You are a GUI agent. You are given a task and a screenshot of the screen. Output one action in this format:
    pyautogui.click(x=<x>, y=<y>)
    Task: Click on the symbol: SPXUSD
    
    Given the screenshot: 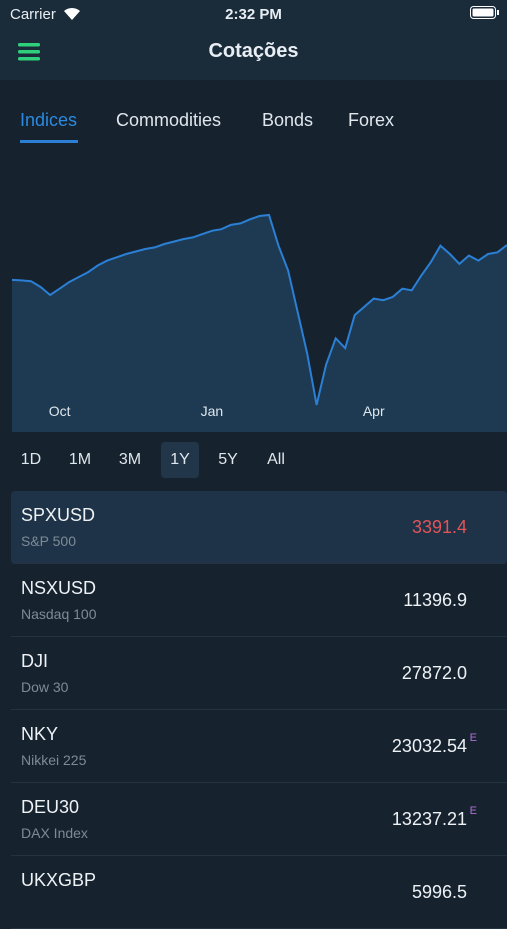 What is the action you would take?
    pyautogui.click(x=58, y=515)
    